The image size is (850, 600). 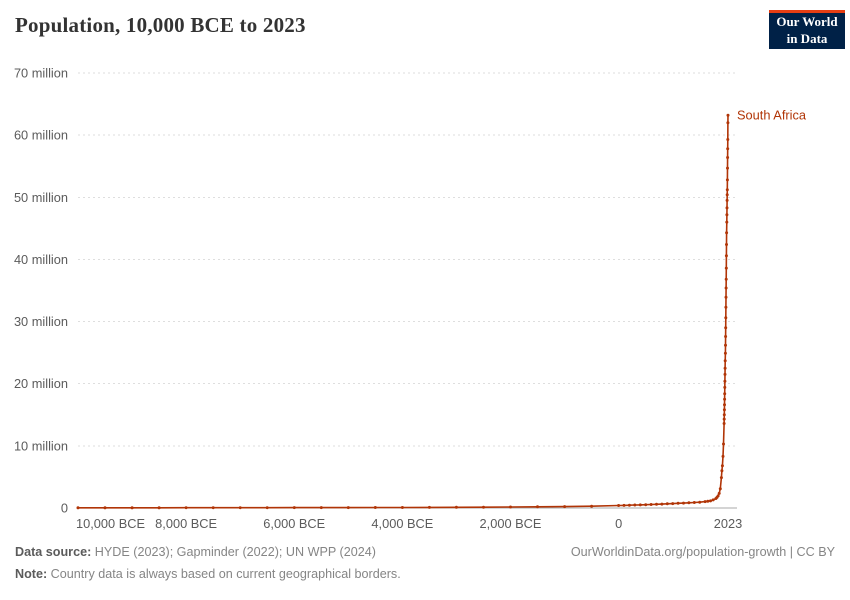 I want to click on data-source-label: Data source:, so click(x=53, y=552).